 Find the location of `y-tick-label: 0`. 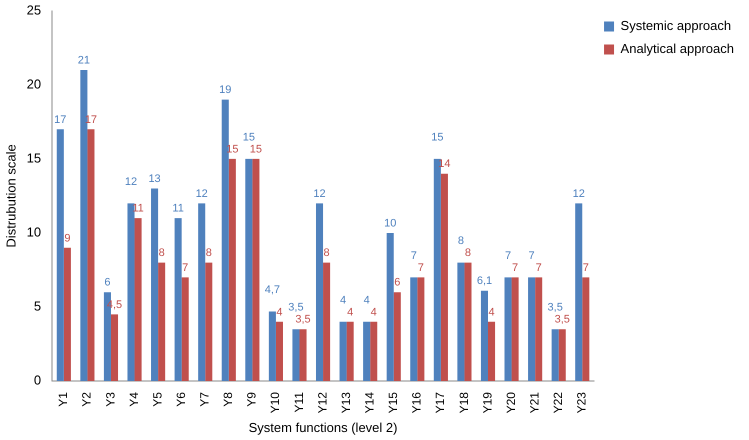

y-tick-label: 0 is located at coordinates (38, 380).